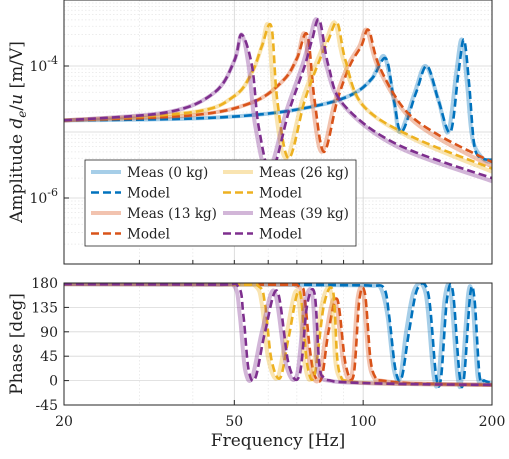 Image resolution: width=509 pixels, height=459 pixels. Describe the element at coordinates (49, 357) in the screenshot. I see `phase-ytick-label: 45` at that location.